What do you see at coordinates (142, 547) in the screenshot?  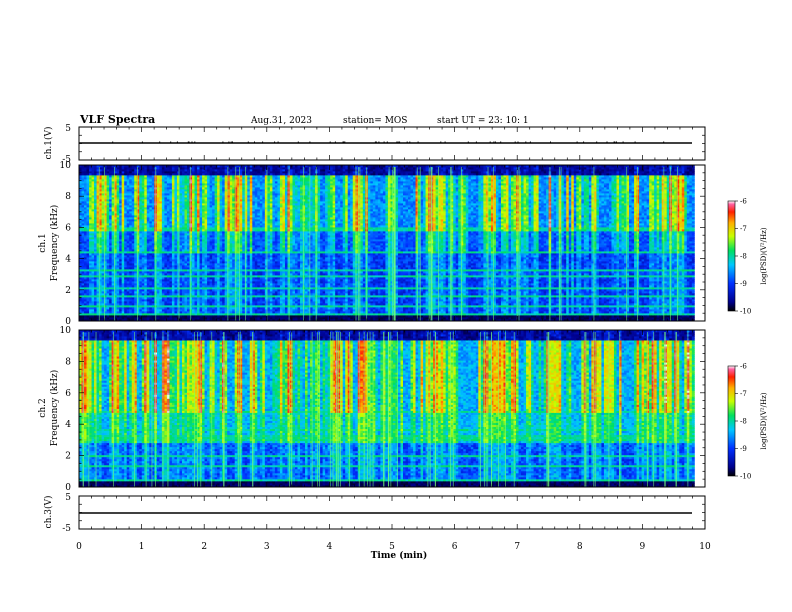 I see `time-tick-label: 1` at bounding box center [142, 547].